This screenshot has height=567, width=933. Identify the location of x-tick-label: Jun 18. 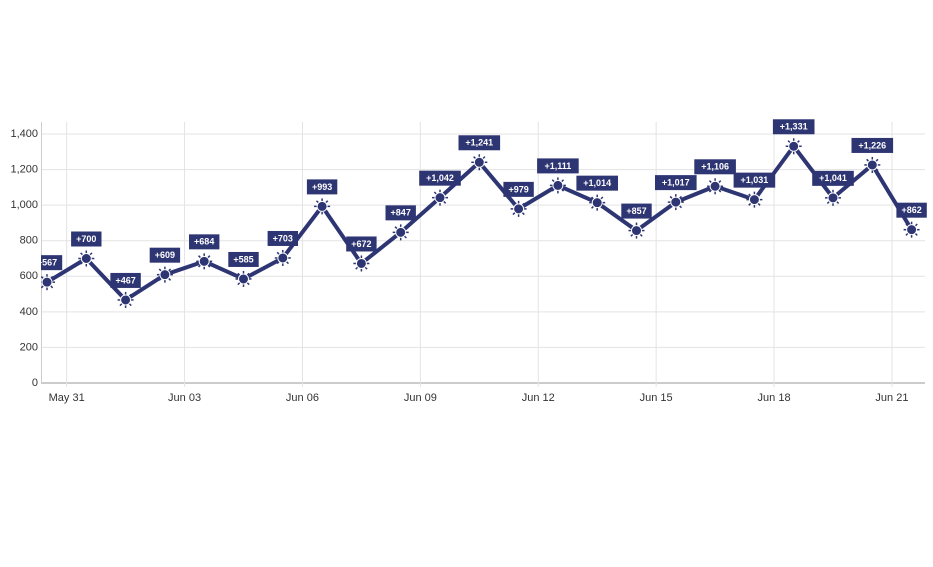
(774, 398).